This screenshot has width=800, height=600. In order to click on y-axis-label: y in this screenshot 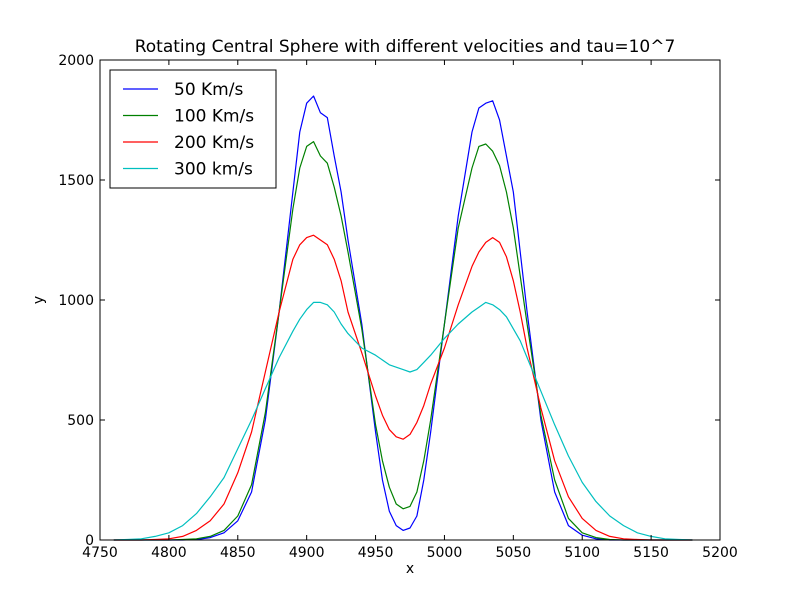, I will do `click(39, 300)`.